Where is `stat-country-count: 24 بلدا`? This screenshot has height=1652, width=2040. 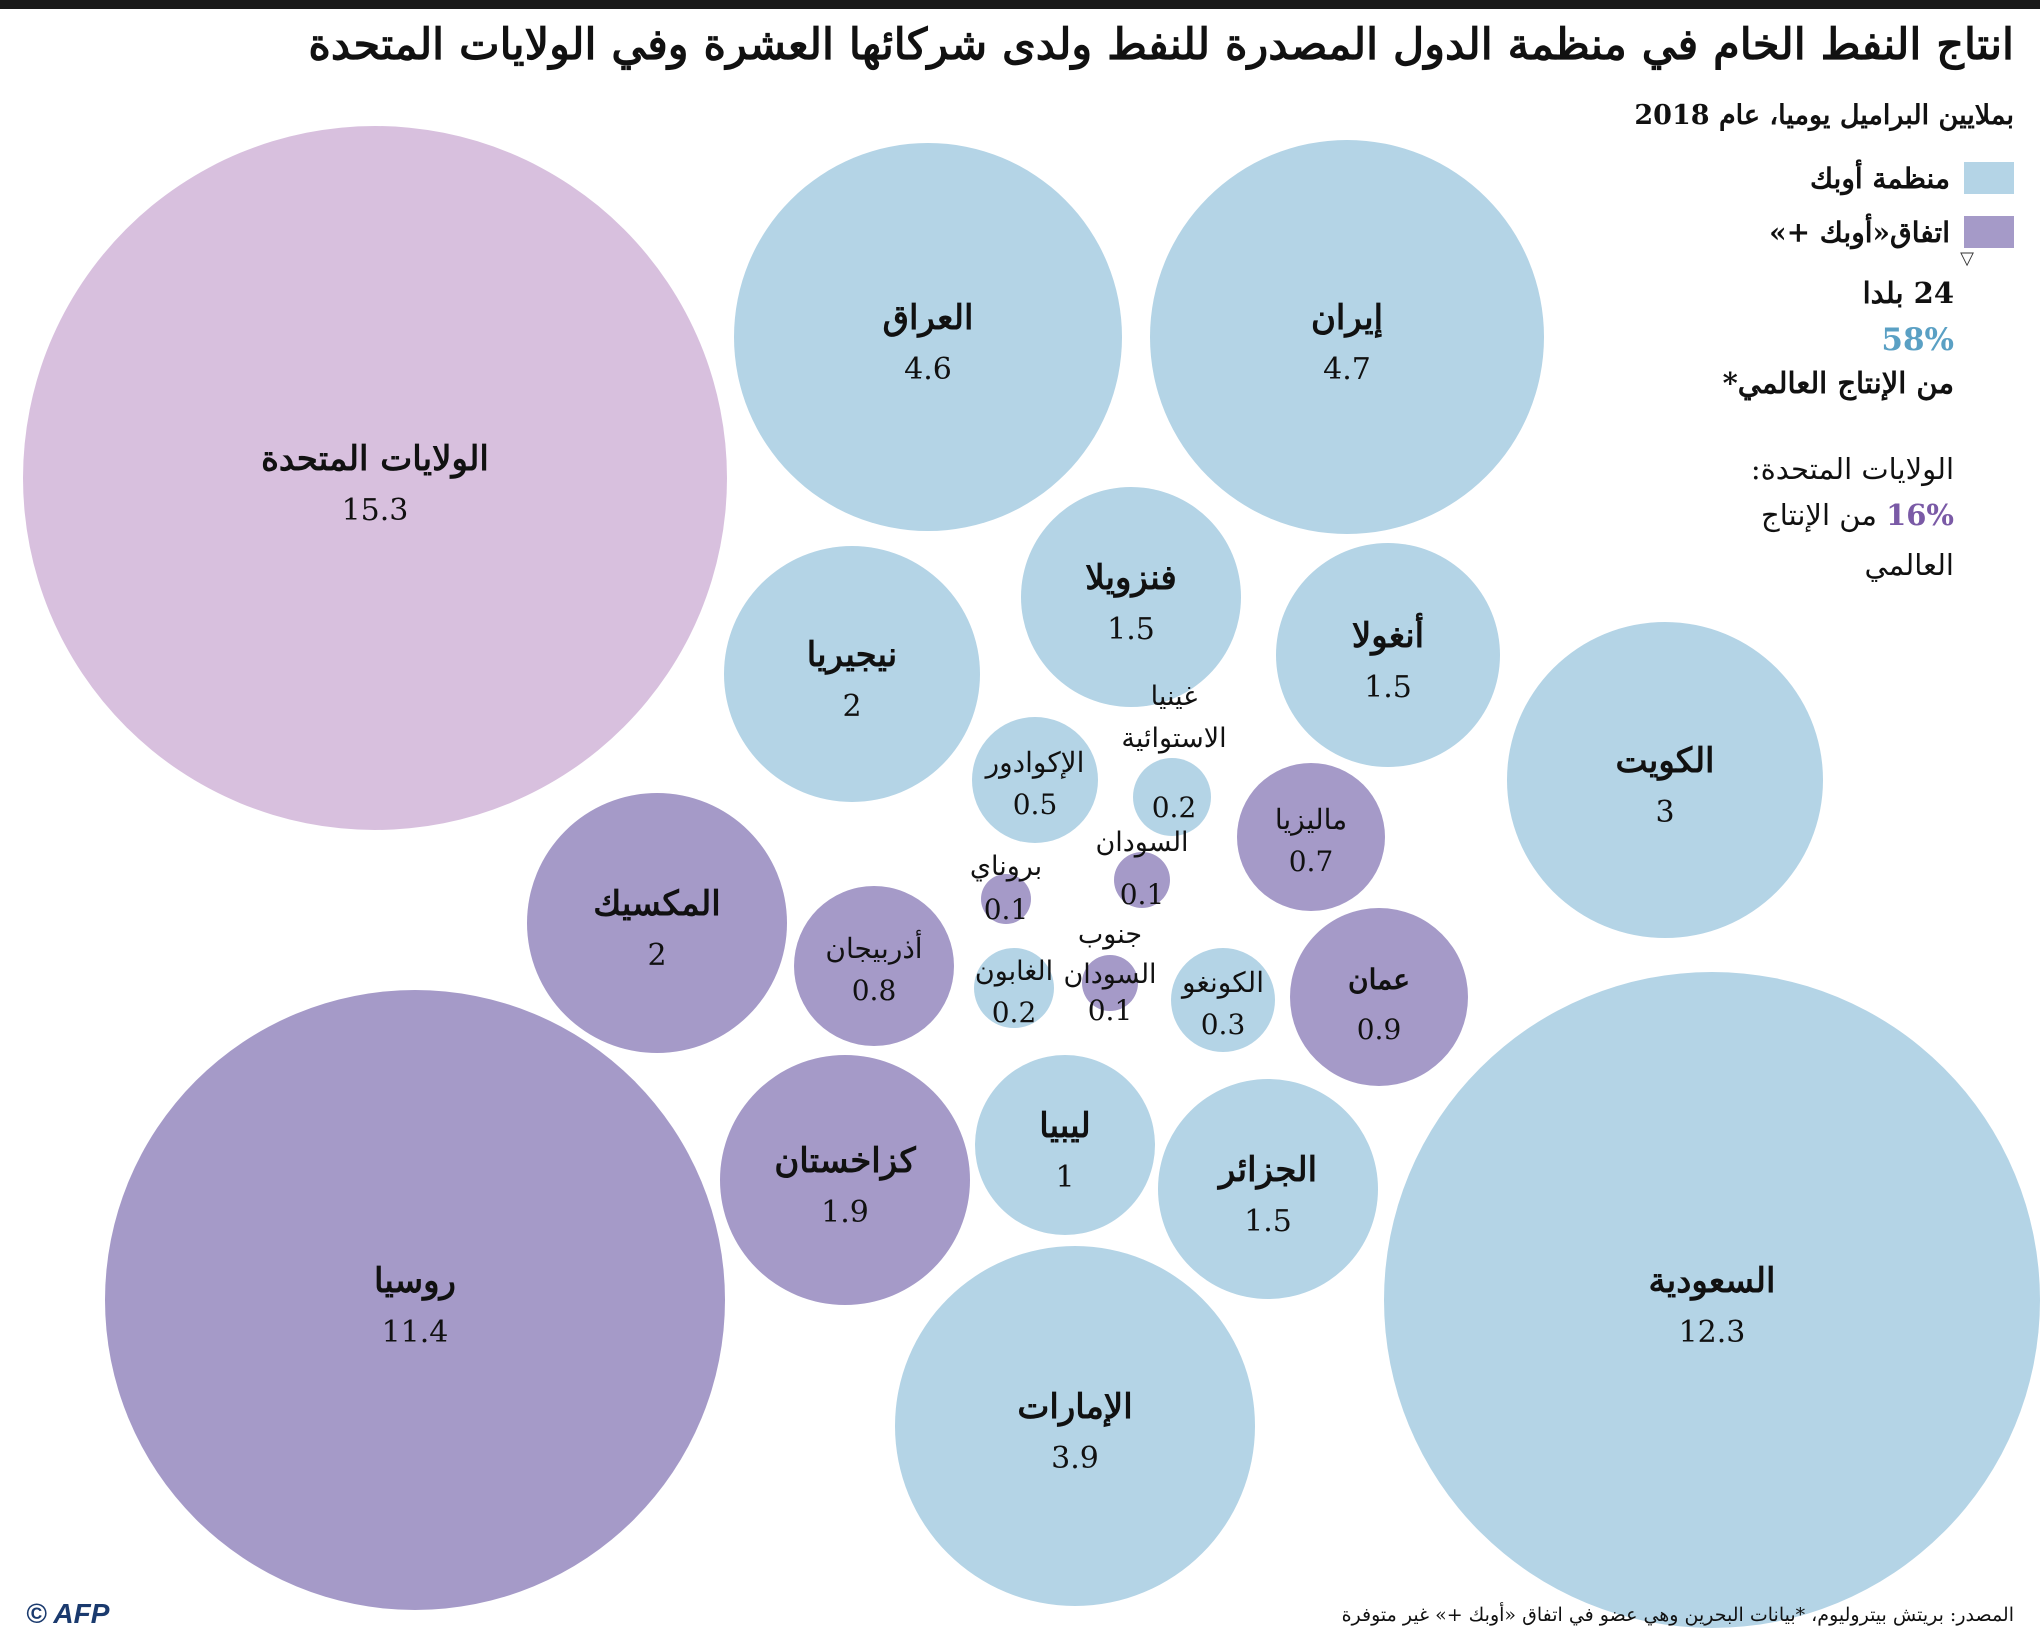 stat-country-count: 24 بلدا is located at coordinates (1908, 293).